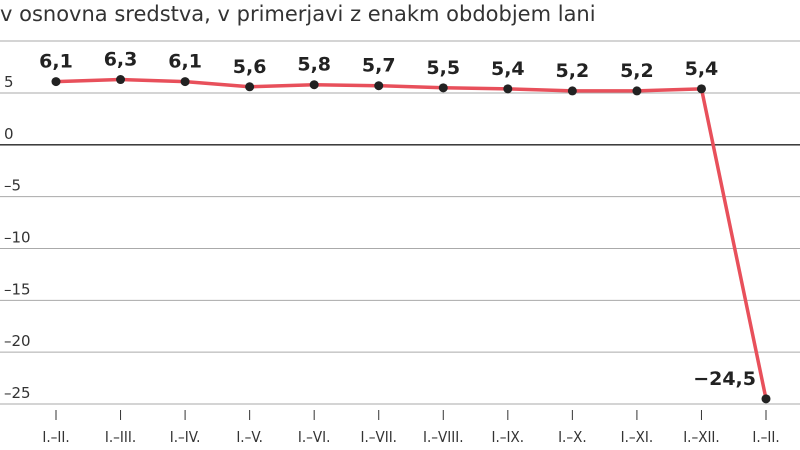 This screenshot has width=800, height=450. I want to click on y-tick-label: –10, so click(17, 238).